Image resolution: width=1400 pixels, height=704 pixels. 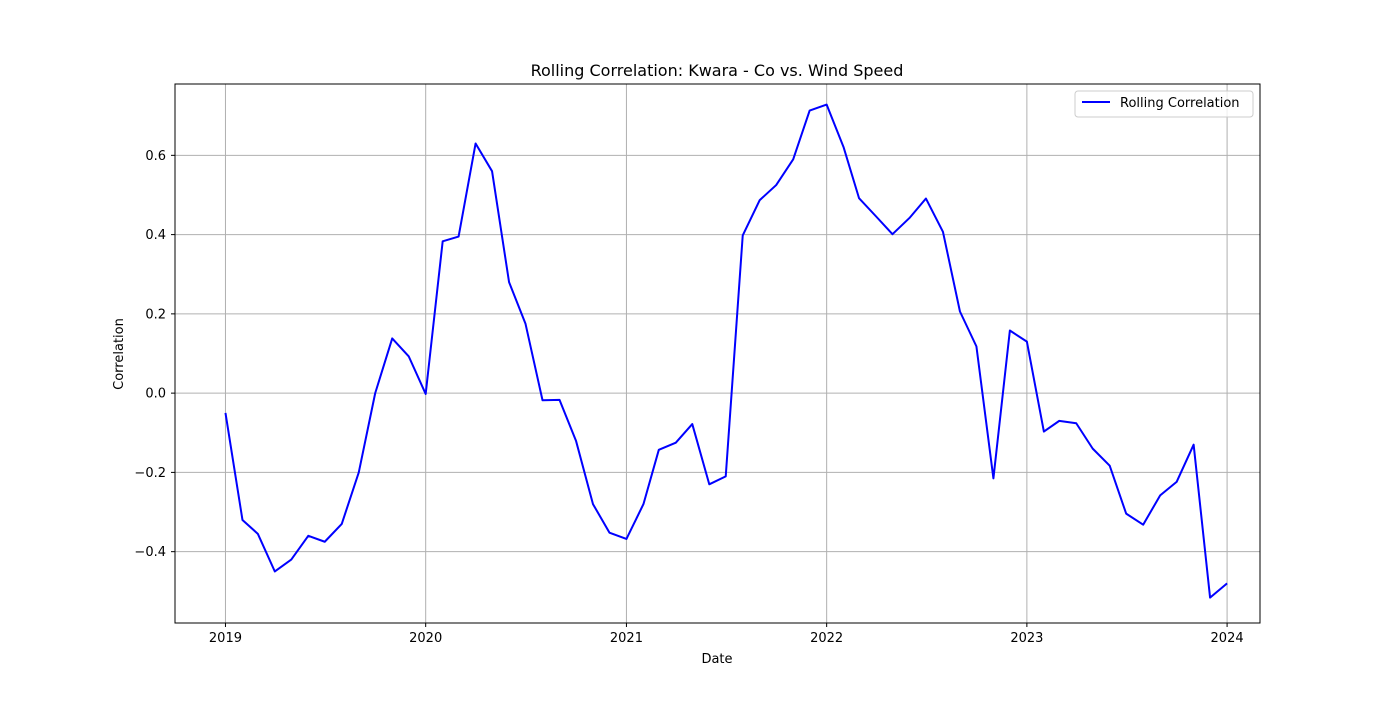 What do you see at coordinates (150, 473) in the screenshot?
I see `y-tick-label: −0.2` at bounding box center [150, 473].